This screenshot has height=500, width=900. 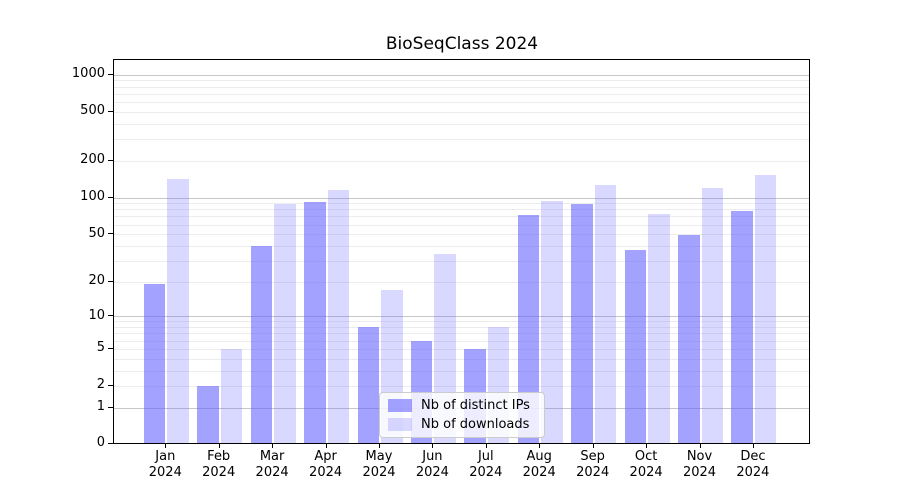 What do you see at coordinates (462, 415) in the screenshot?
I see `legend: Nb of distinct IPs Nb of downloads` at bounding box center [462, 415].